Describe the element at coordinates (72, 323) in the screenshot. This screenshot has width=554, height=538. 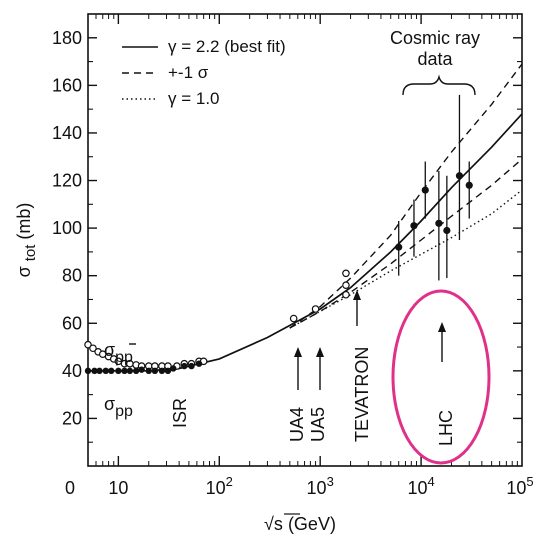
I see `y-tick-label: 60` at that location.